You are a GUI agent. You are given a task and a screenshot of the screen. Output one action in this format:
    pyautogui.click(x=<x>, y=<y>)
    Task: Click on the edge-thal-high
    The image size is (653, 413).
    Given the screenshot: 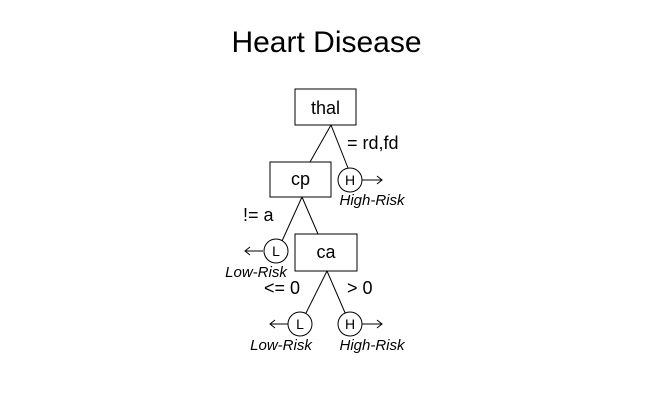 What is the action you would take?
    pyautogui.click(x=339, y=146)
    